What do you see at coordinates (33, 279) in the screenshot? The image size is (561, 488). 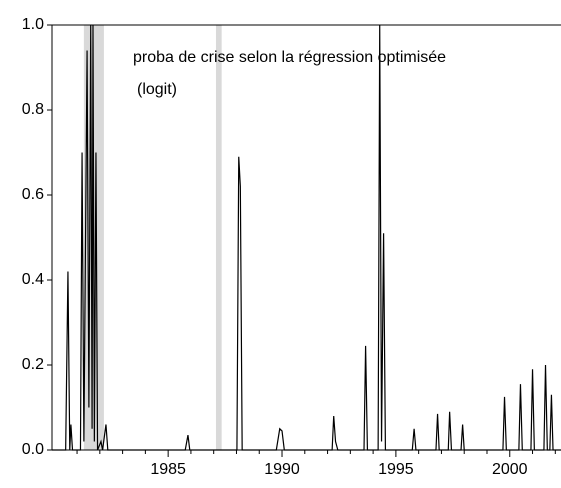 I see `y-tick-label: 0.4` at bounding box center [33, 279].